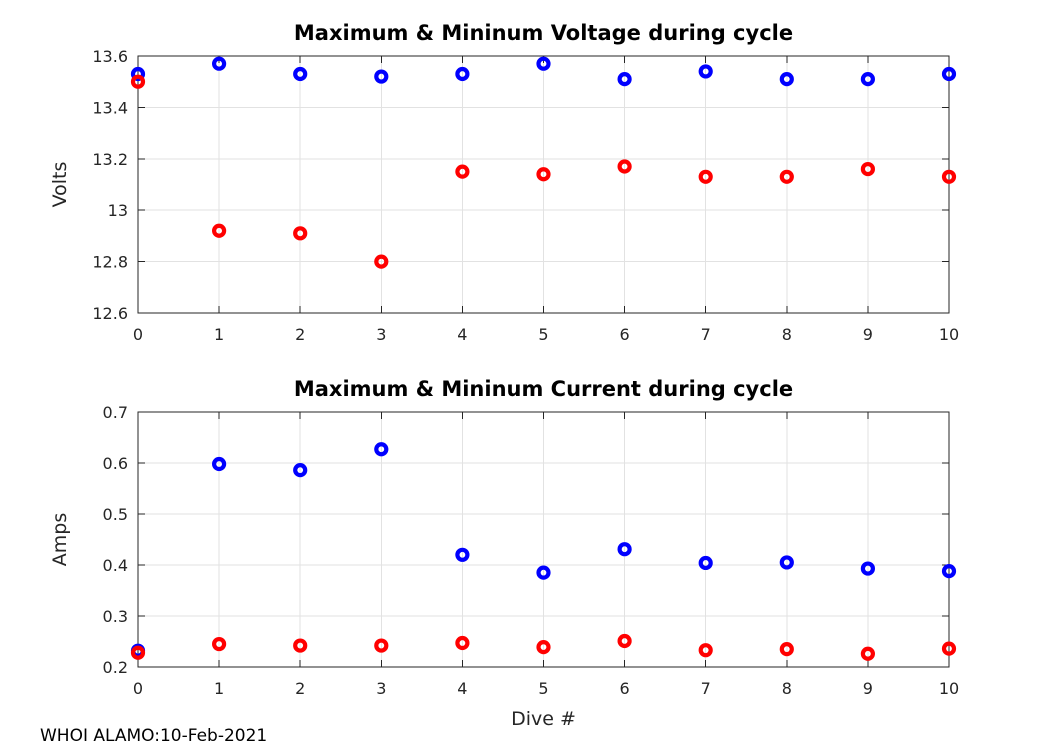 Image resolution: width=1050 pixels, height=750 pixels. Describe the element at coordinates (60, 539) in the screenshot. I see `y-axis-label: Amps` at that location.